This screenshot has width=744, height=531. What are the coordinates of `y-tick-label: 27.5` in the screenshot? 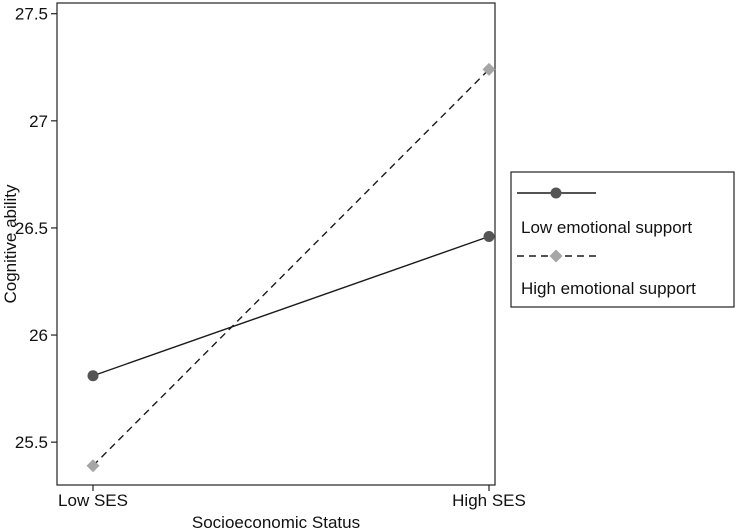 It's located at (31, 14).